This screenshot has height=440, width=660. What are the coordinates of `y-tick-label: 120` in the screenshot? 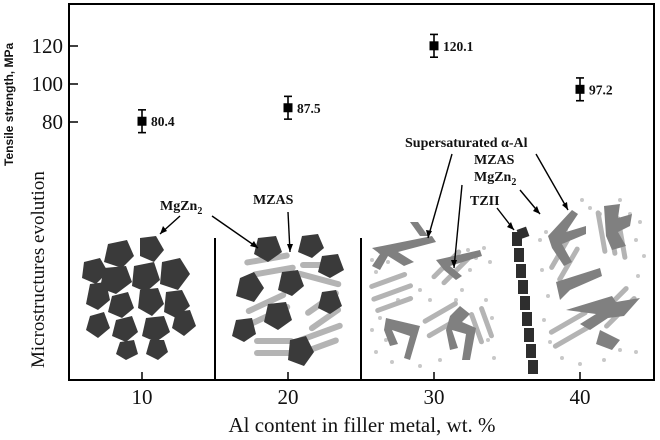 It's located at (48, 46).